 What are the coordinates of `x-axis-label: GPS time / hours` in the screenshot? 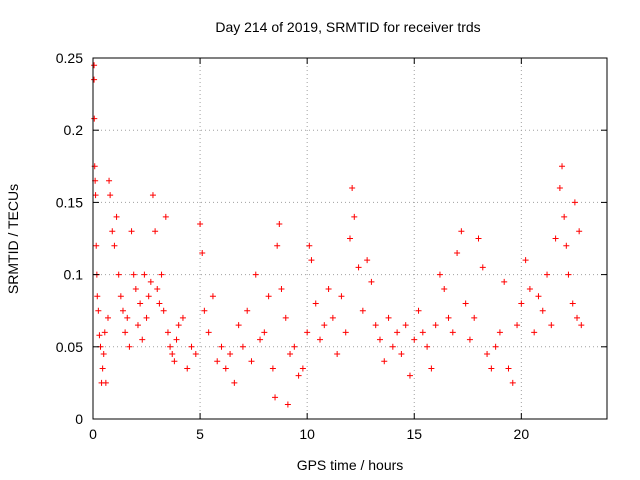 It's located at (350, 465).